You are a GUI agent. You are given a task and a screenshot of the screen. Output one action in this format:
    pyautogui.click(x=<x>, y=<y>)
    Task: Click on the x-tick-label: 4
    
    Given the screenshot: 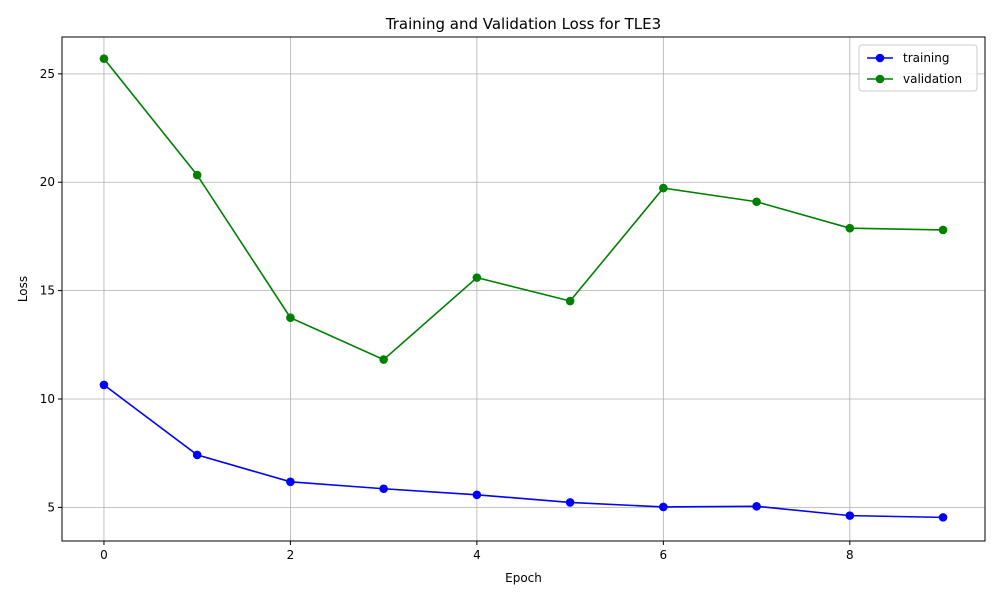 What is the action you would take?
    pyautogui.click(x=477, y=555)
    